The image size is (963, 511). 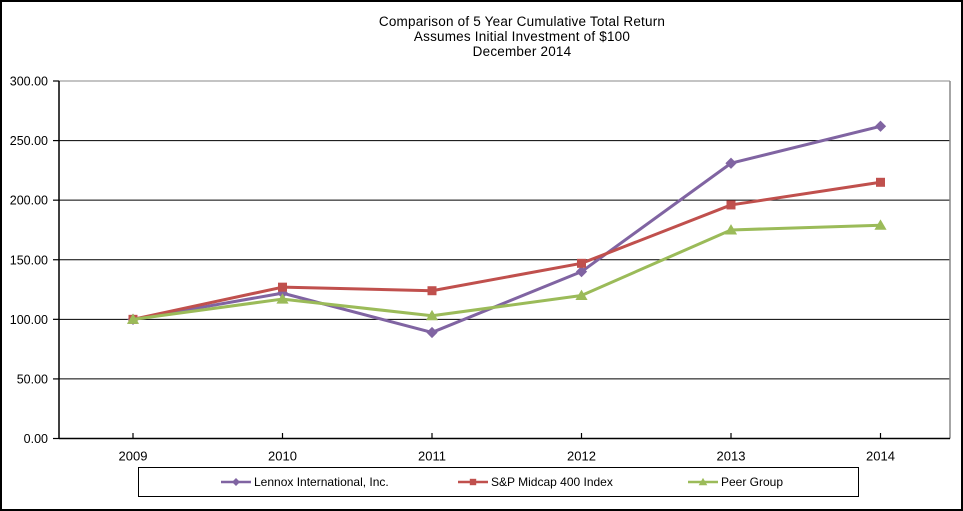 I want to click on sp-midcap-line-marker-icon, so click(x=473, y=482).